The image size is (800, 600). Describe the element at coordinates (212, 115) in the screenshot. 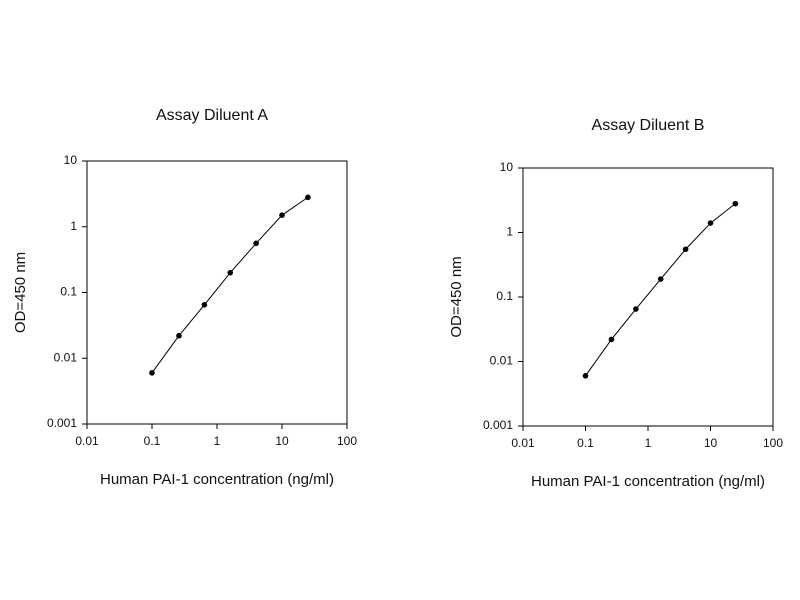

I see `chart-title: Assay Diluent A` at that location.